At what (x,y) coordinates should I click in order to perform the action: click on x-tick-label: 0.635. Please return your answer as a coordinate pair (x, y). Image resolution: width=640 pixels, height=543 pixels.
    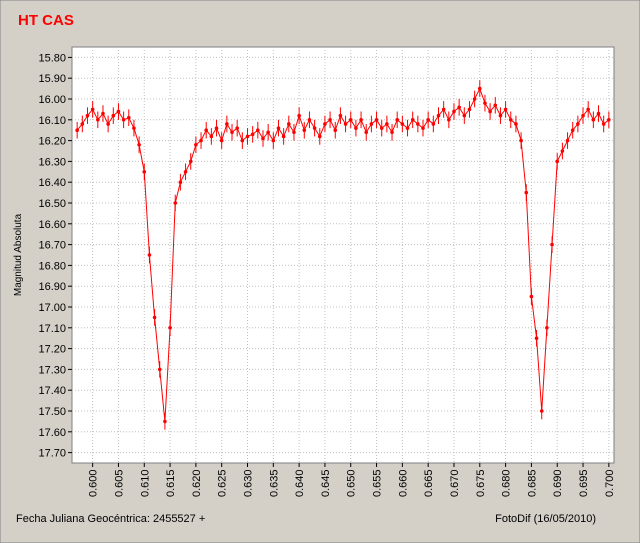
    Looking at the image, I should click on (274, 483).